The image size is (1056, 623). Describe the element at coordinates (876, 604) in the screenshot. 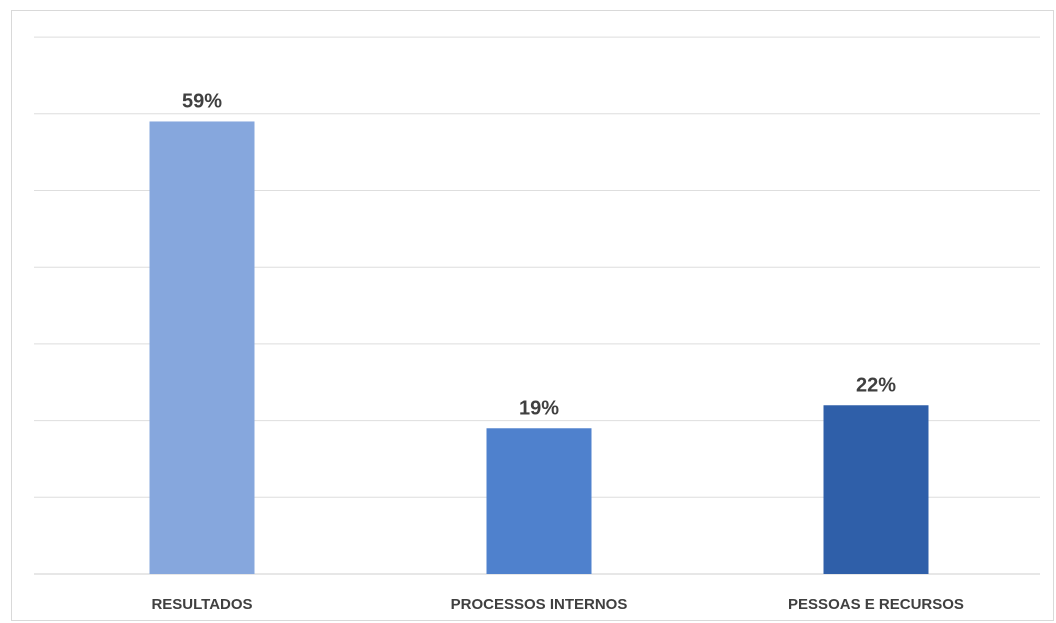

I see `category-label-3: PESSOAS E RECURSOS` at that location.